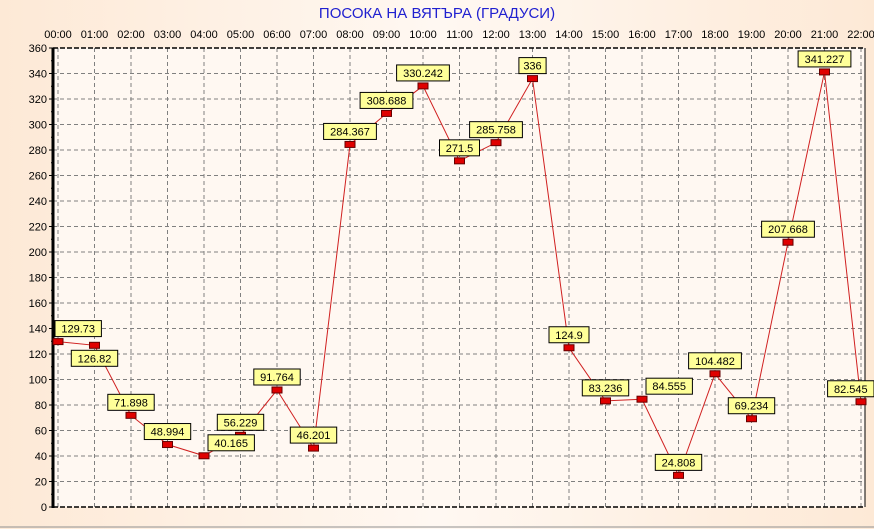  I want to click on y-tick-label: 40, so click(41, 457).